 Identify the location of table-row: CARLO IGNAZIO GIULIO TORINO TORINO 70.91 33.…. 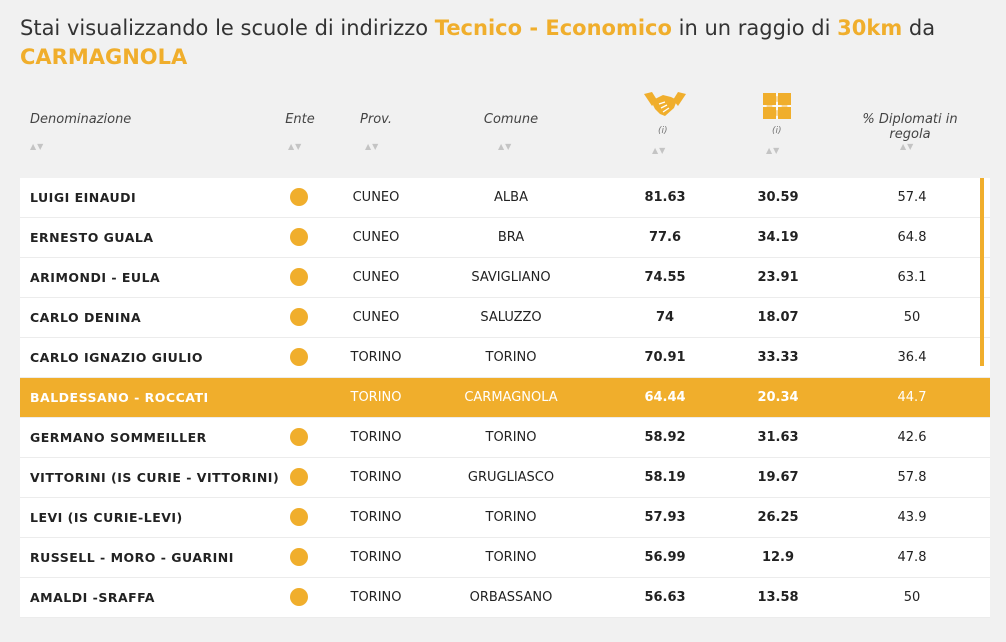
(505, 358).